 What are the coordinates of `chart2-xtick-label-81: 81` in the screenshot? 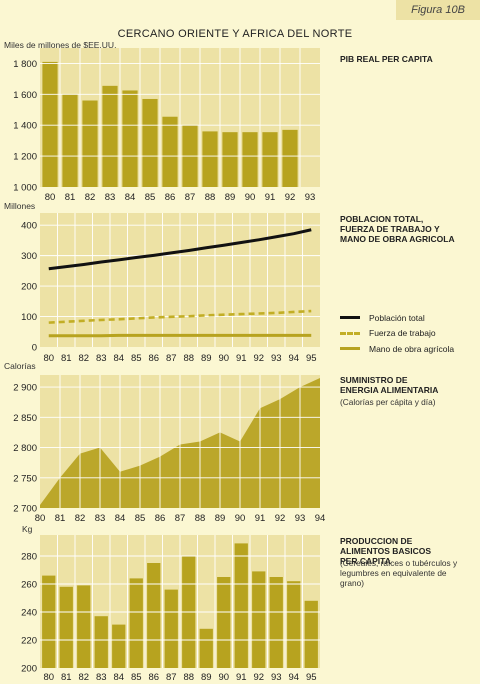 It's located at (66, 358).